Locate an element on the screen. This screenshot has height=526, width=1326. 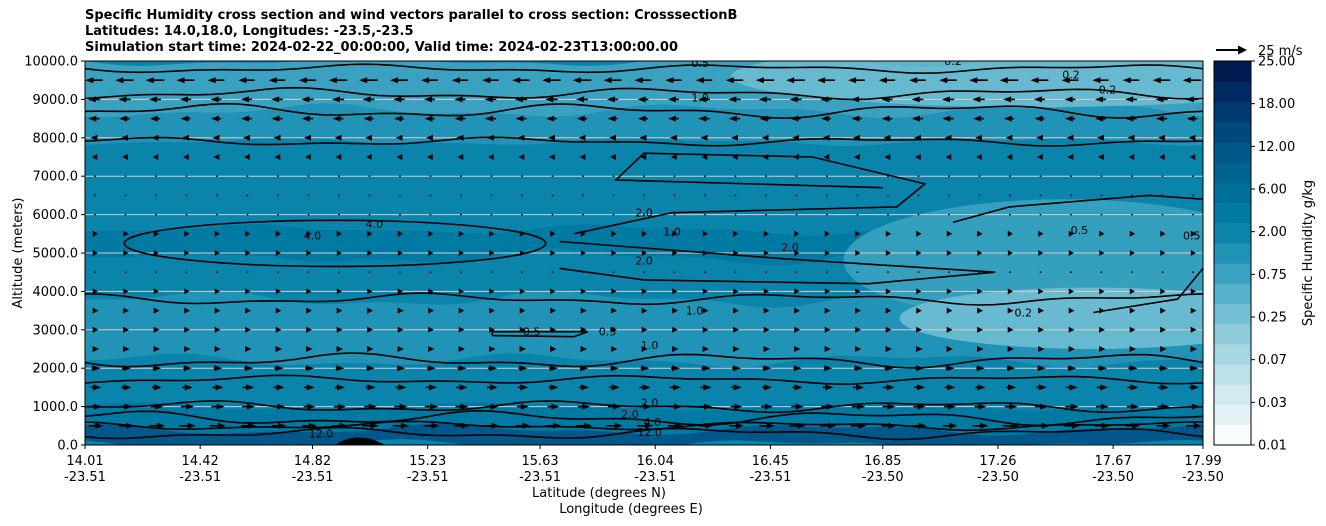
y-tick-label: 7000.0 is located at coordinates (56, 177).